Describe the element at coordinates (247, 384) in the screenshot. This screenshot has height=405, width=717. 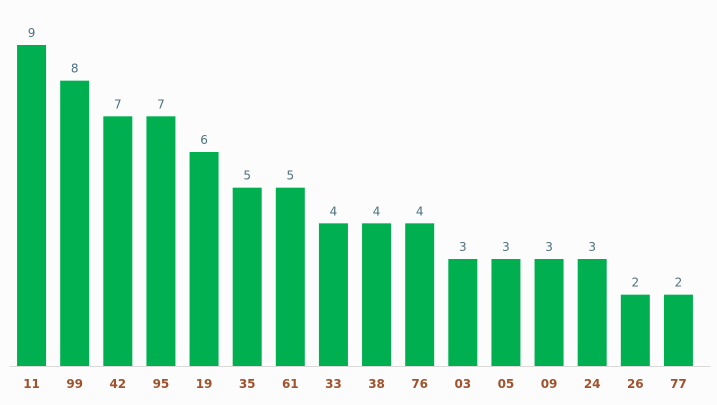
I see `x-tick-label-35: 35` at that location.